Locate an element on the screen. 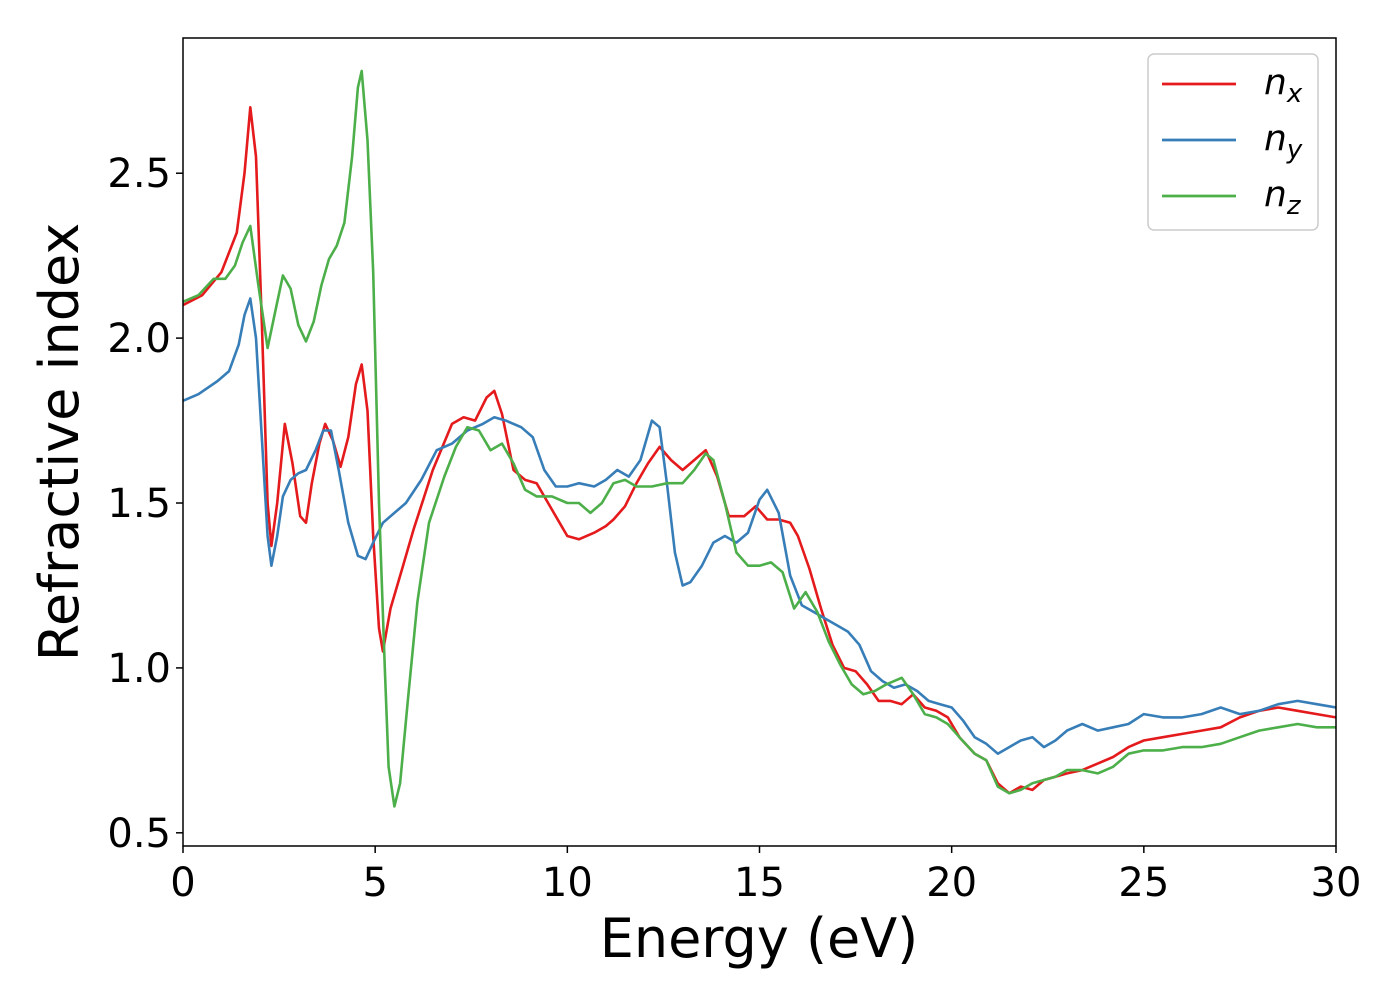 This screenshot has height=1000, width=1400. y-axis-title: Refractive index is located at coordinates (59, 442).